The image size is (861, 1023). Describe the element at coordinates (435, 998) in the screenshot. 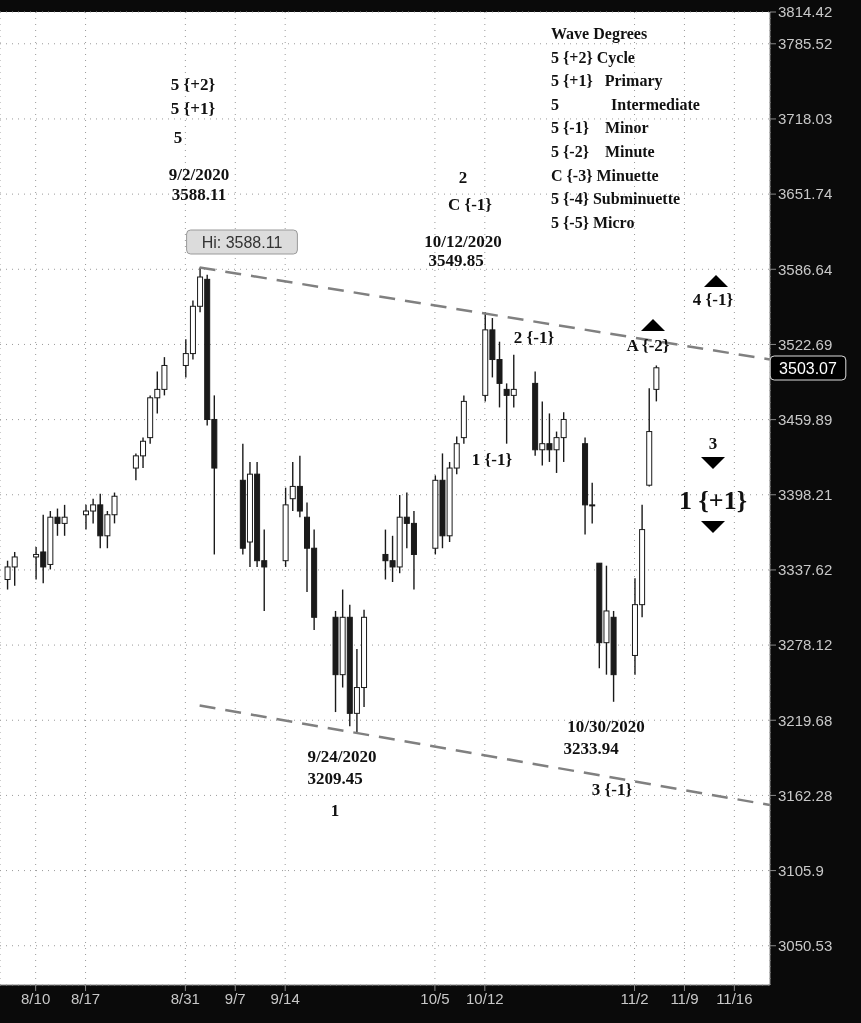

I see `x-tick-label: 10/5` at that location.